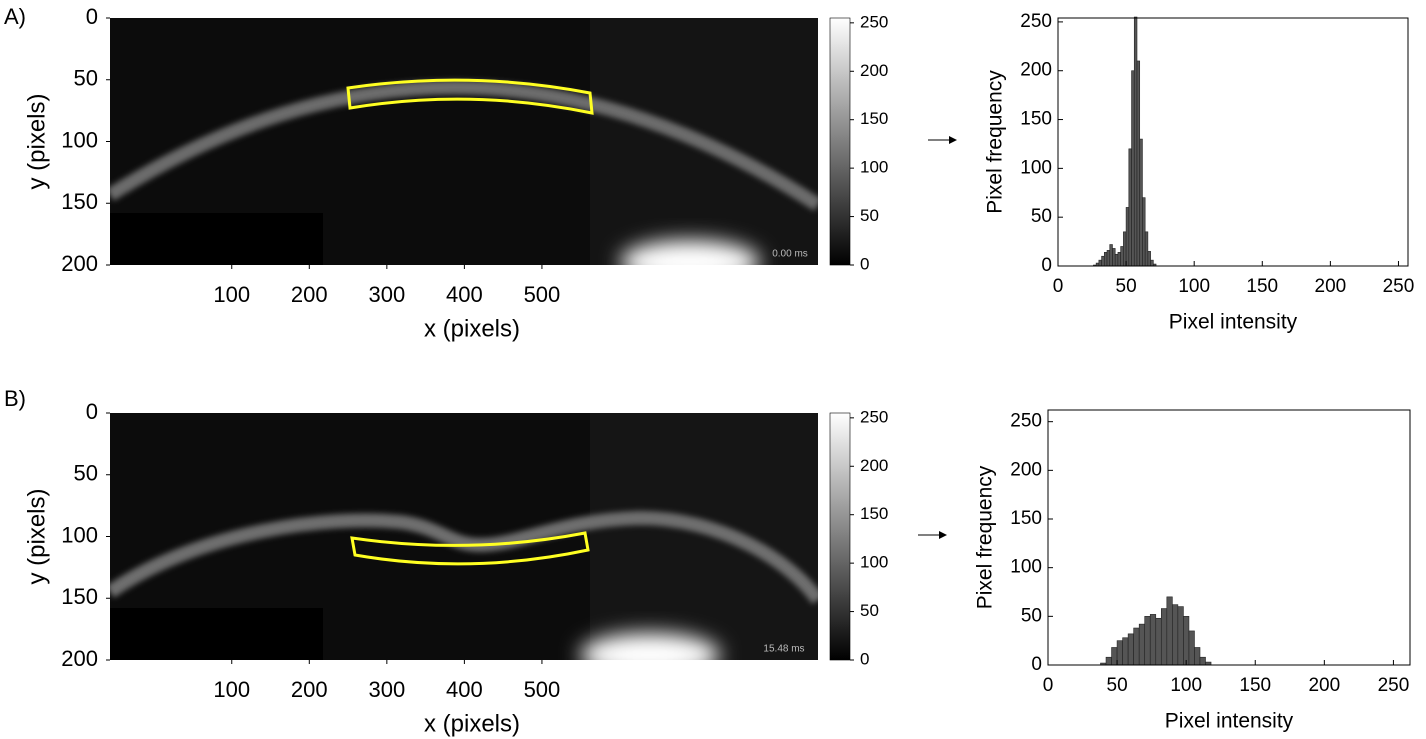 This screenshot has height=739, width=1426. I want to click on x-tick-label: 50, so click(1126, 286).